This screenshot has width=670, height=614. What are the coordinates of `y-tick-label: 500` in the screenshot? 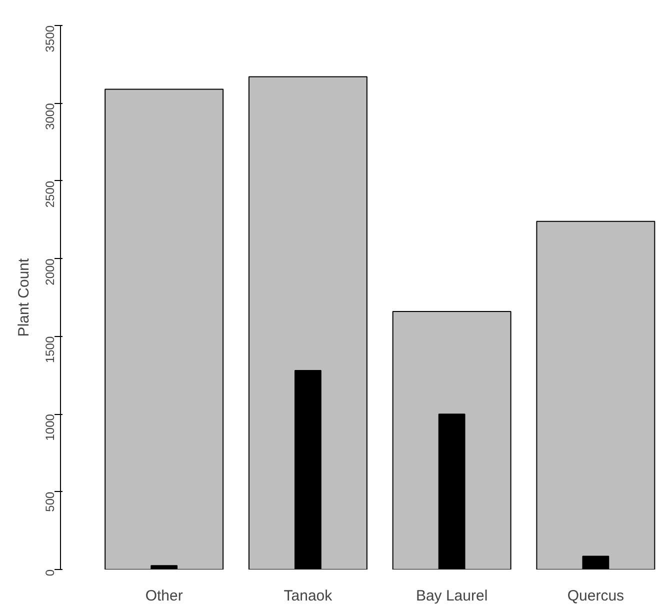 It's located at (50, 501).